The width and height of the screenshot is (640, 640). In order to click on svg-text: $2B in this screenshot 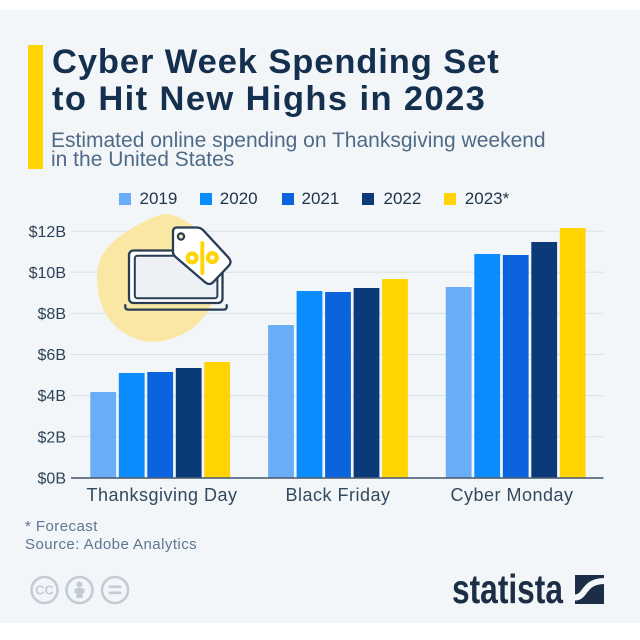, I will do `click(52, 437)`.